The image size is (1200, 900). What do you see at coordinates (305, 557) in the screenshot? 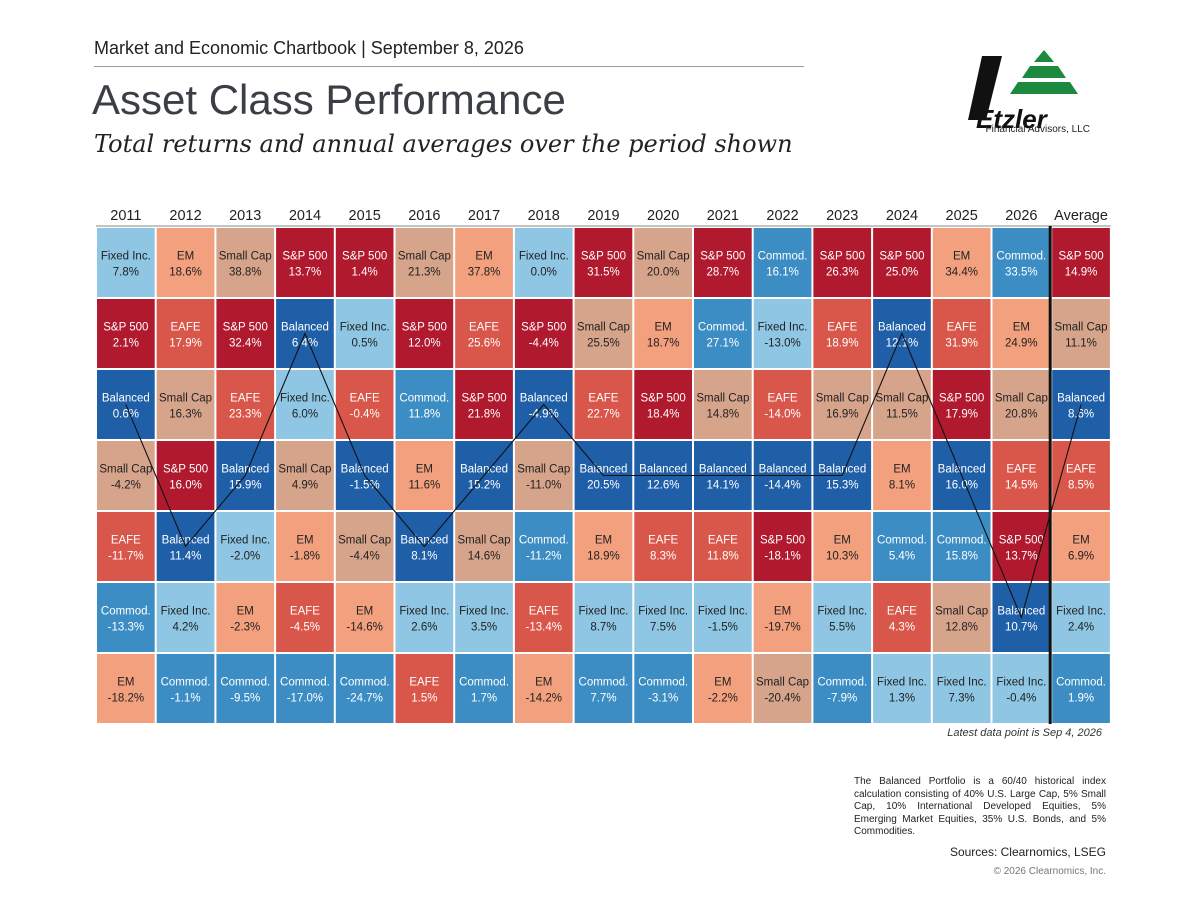
I see `cell-value: -1.8%` at bounding box center [305, 557].